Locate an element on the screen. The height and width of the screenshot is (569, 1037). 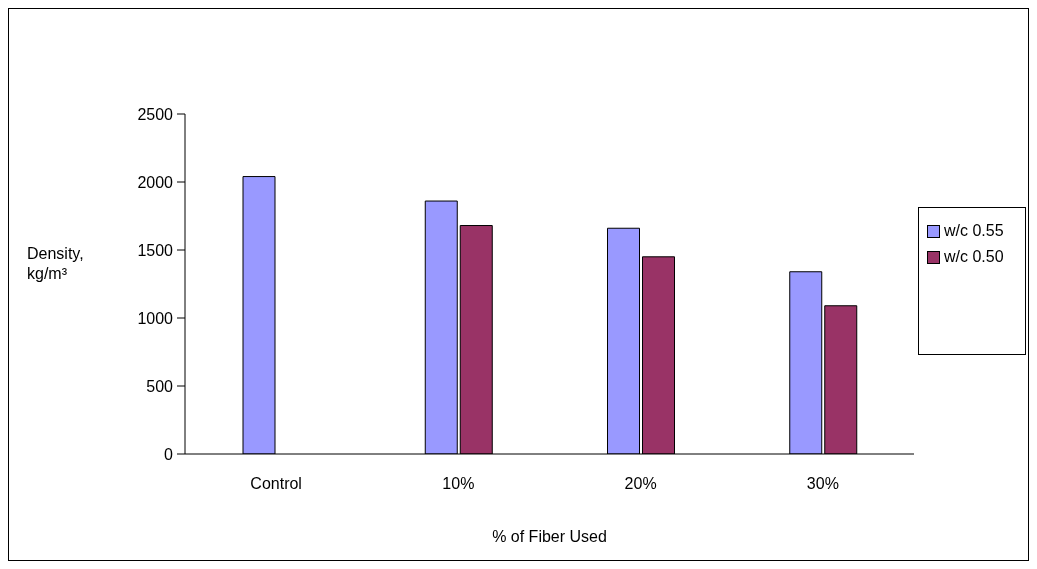
x-tick-label: 20% is located at coordinates (640, 484).